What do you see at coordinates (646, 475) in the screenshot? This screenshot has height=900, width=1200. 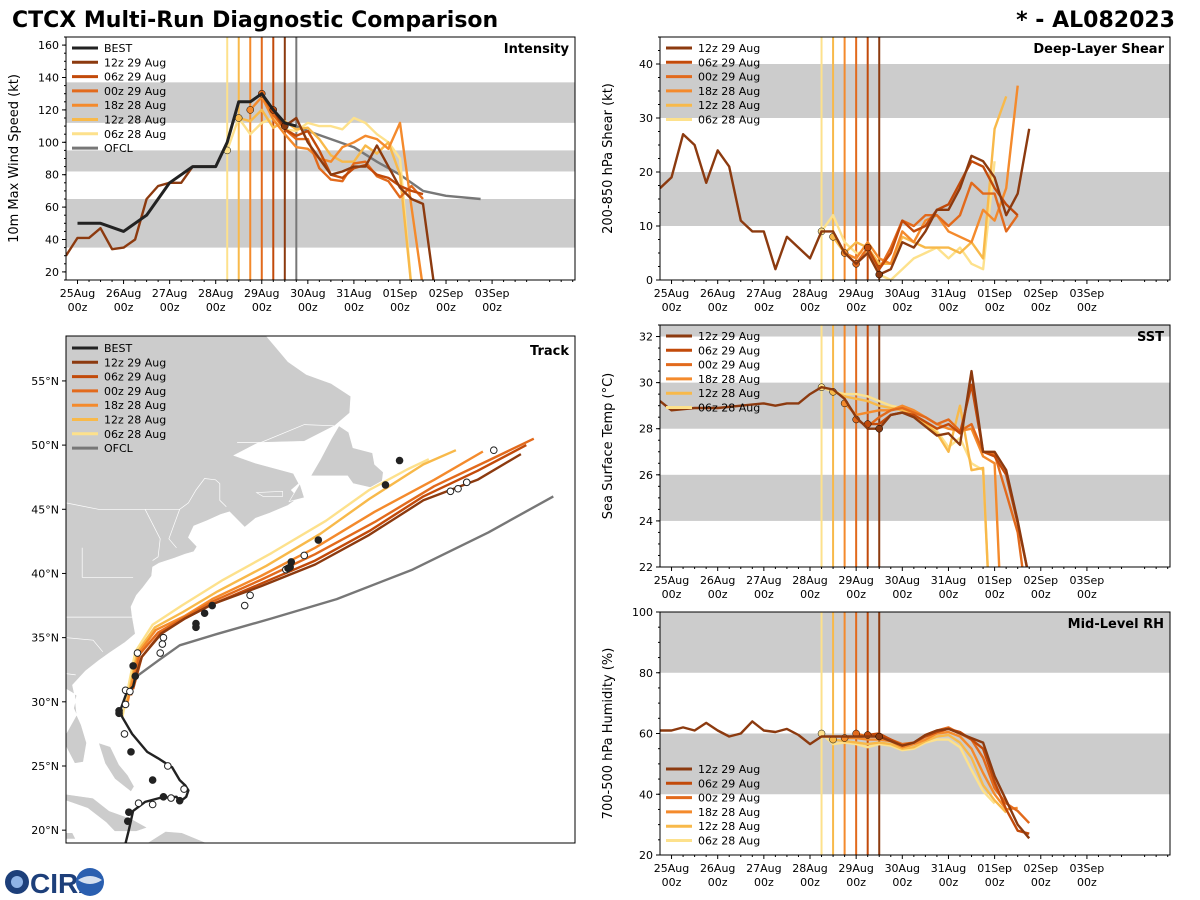 I see `sst-ytick-label: 26` at bounding box center [646, 475].